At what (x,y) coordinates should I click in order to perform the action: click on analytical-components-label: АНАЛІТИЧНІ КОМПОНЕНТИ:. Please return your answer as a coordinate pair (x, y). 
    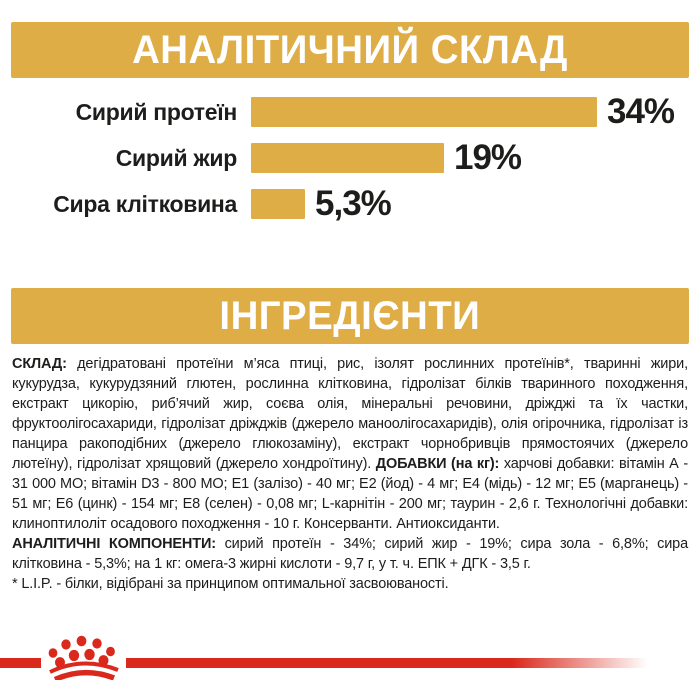
    Looking at the image, I should click on (114, 544).